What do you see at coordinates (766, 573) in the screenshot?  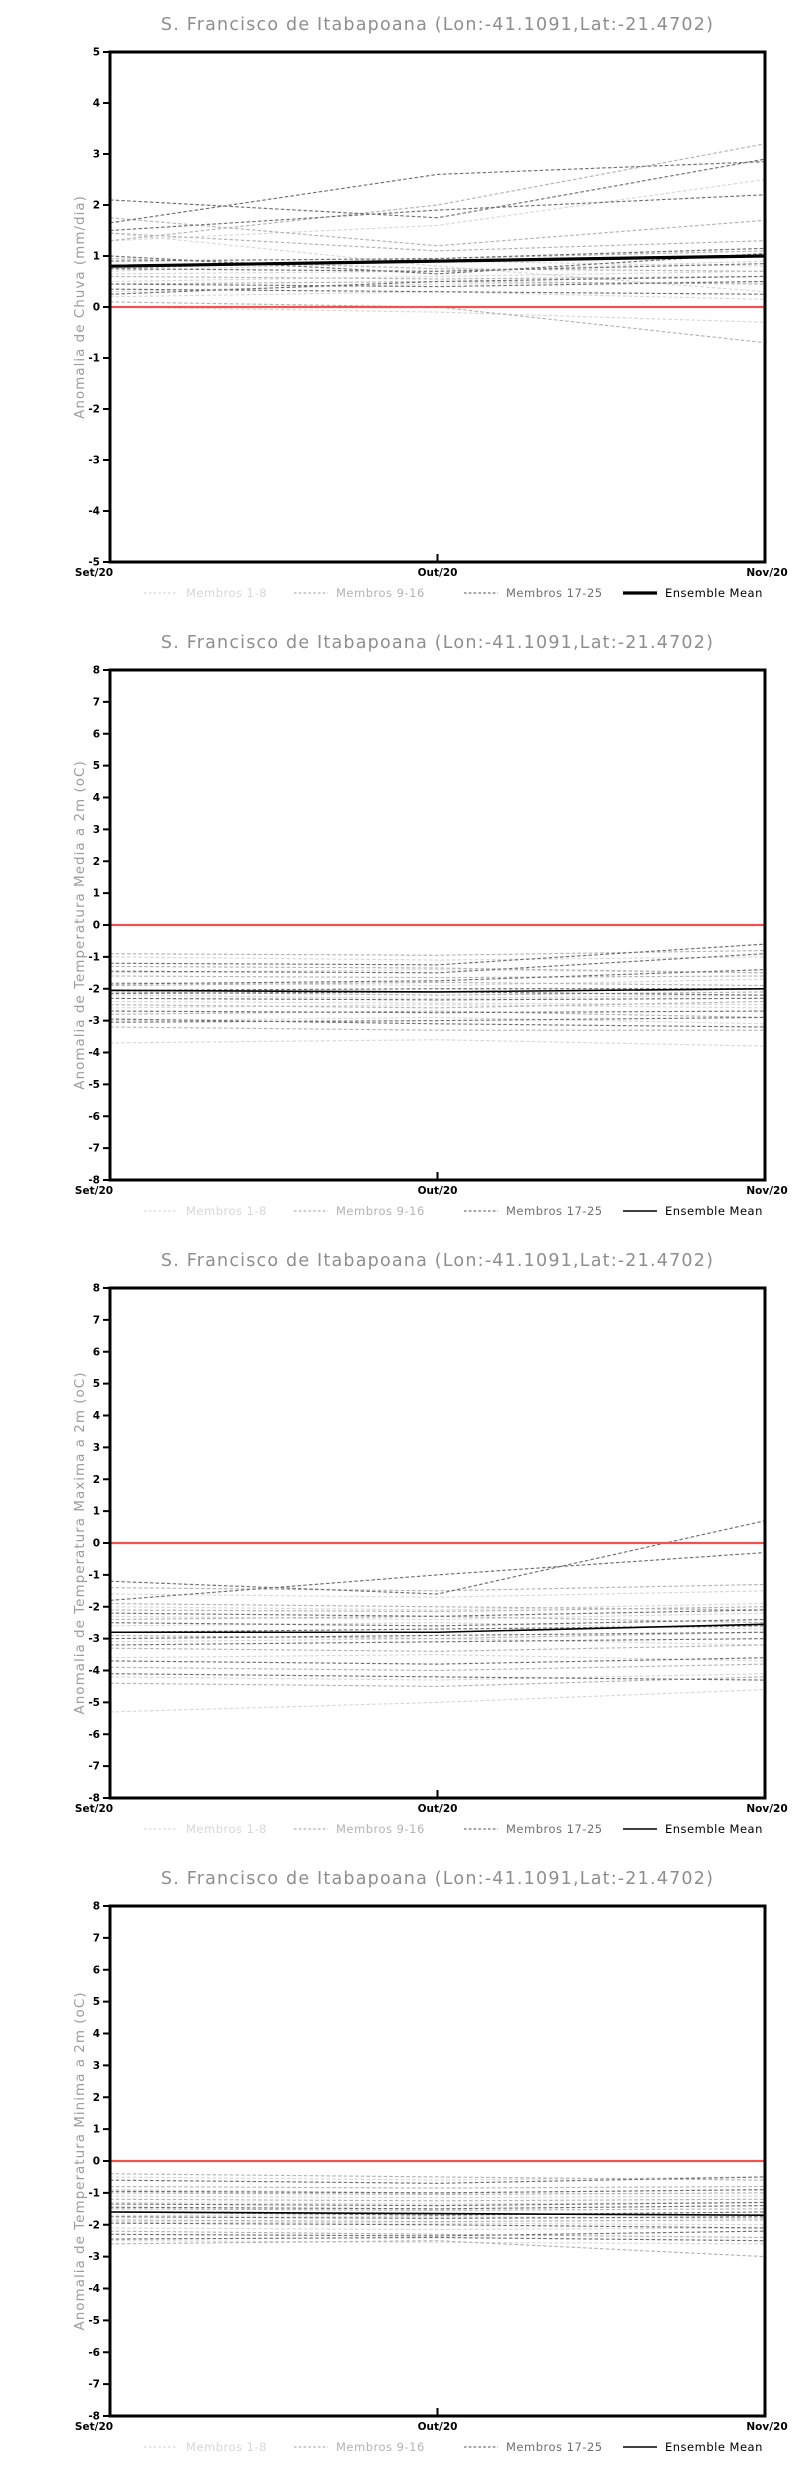 I see `x-tick-label: Nov/20` at bounding box center [766, 573].